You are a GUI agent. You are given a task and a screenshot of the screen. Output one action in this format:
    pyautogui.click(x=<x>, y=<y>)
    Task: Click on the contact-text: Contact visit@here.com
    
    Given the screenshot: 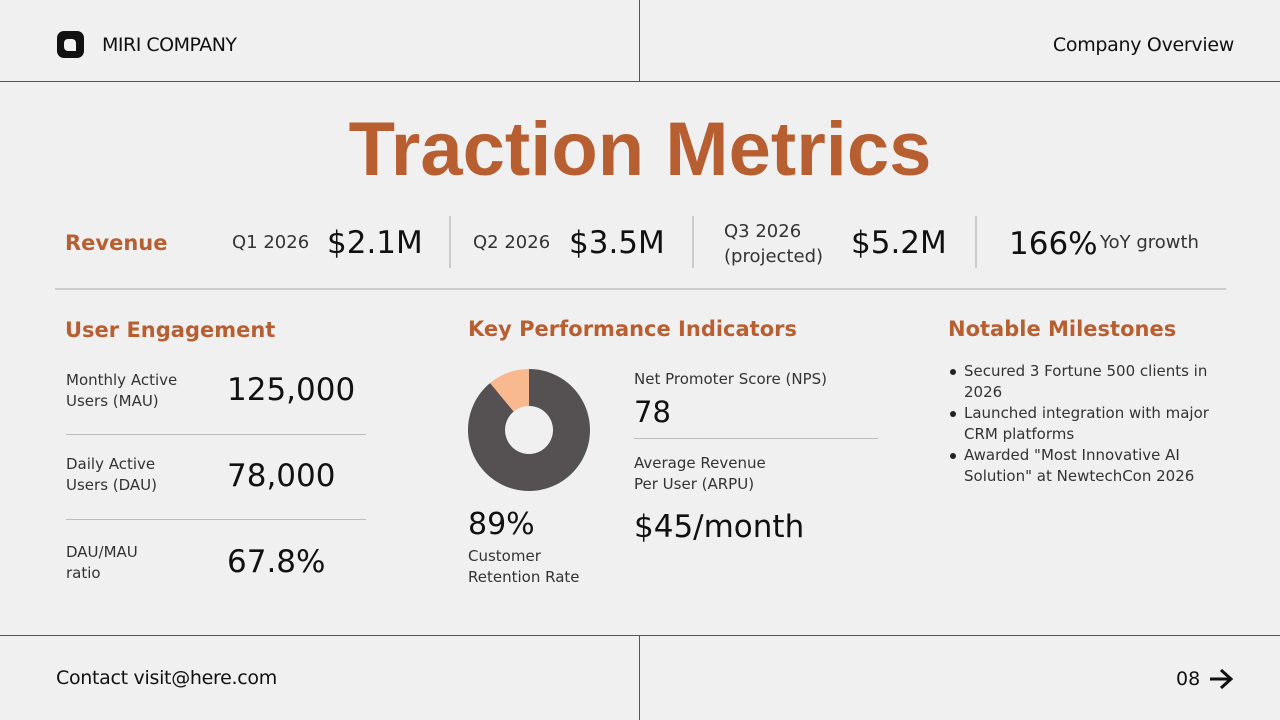 What is the action you would take?
    pyautogui.click(x=166, y=678)
    